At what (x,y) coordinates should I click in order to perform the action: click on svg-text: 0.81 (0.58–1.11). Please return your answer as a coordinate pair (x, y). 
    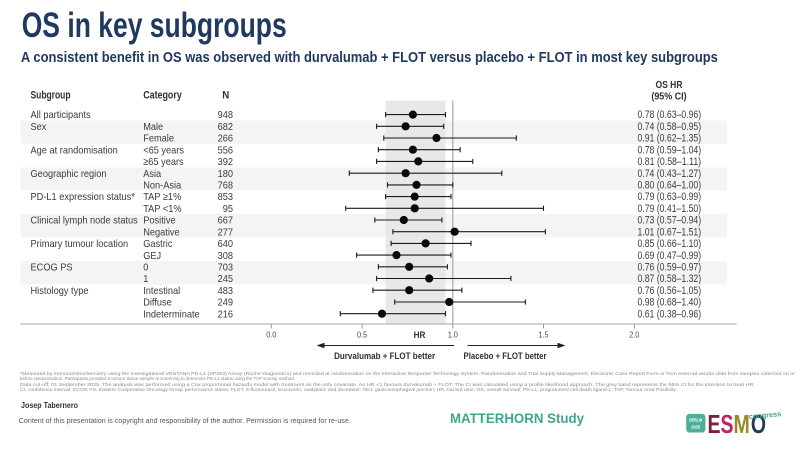
    Looking at the image, I should click on (670, 162).